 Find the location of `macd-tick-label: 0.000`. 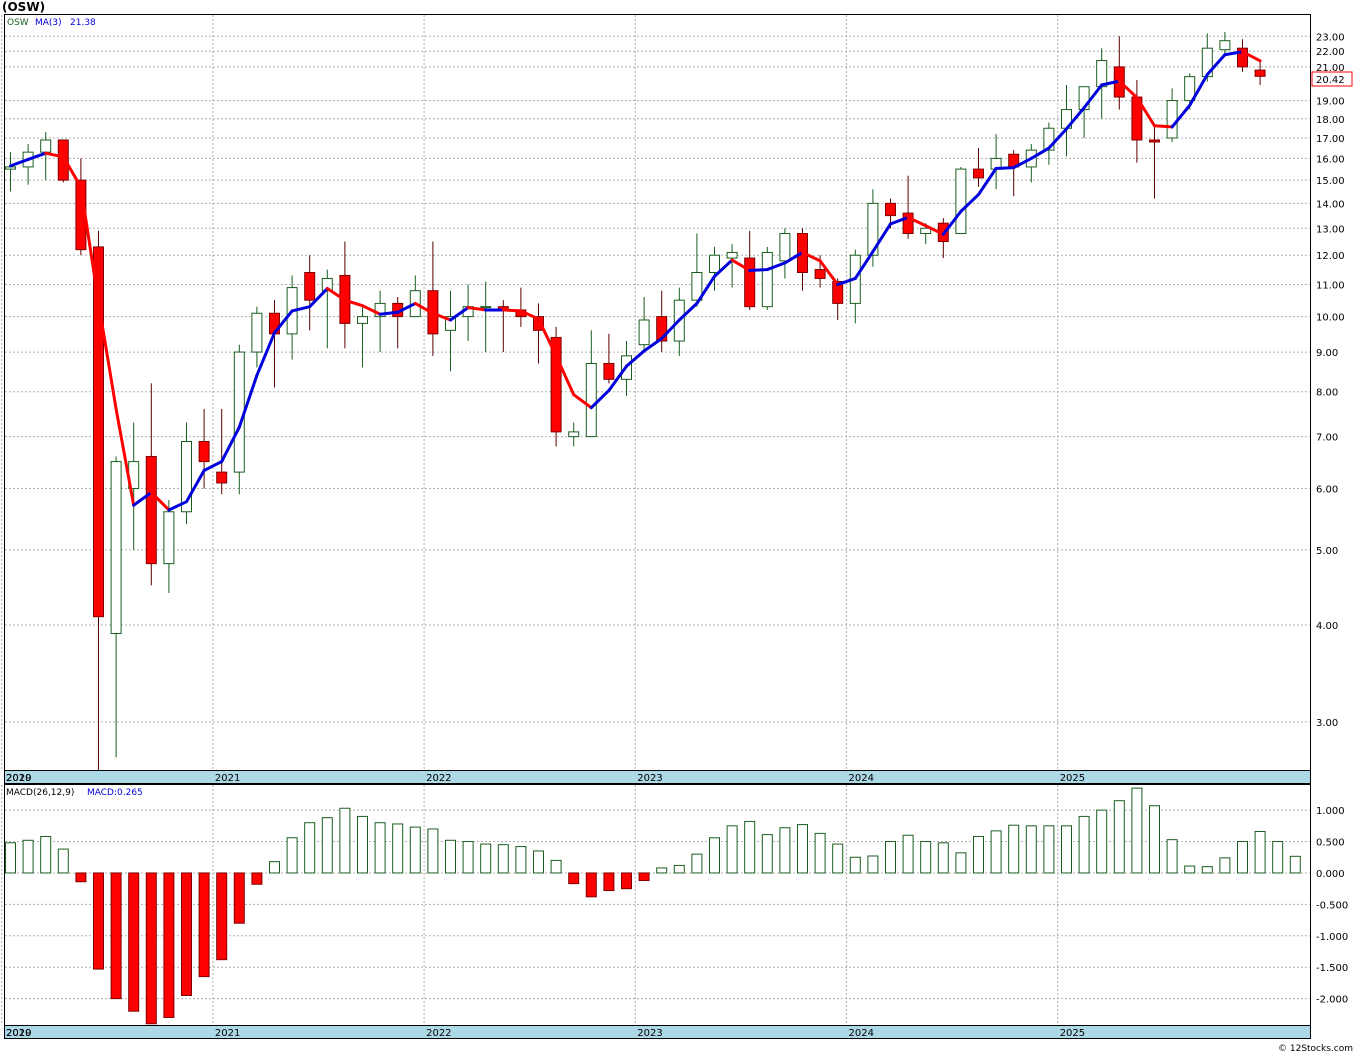

macd-tick-label: 0.000 is located at coordinates (1330, 874).